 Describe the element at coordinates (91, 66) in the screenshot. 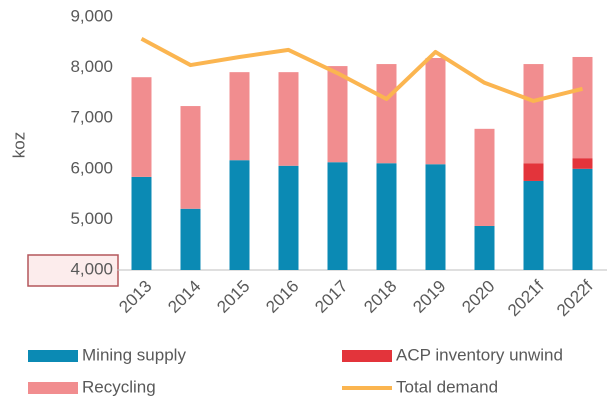

I see `y-tick-label: 8,000` at that location.